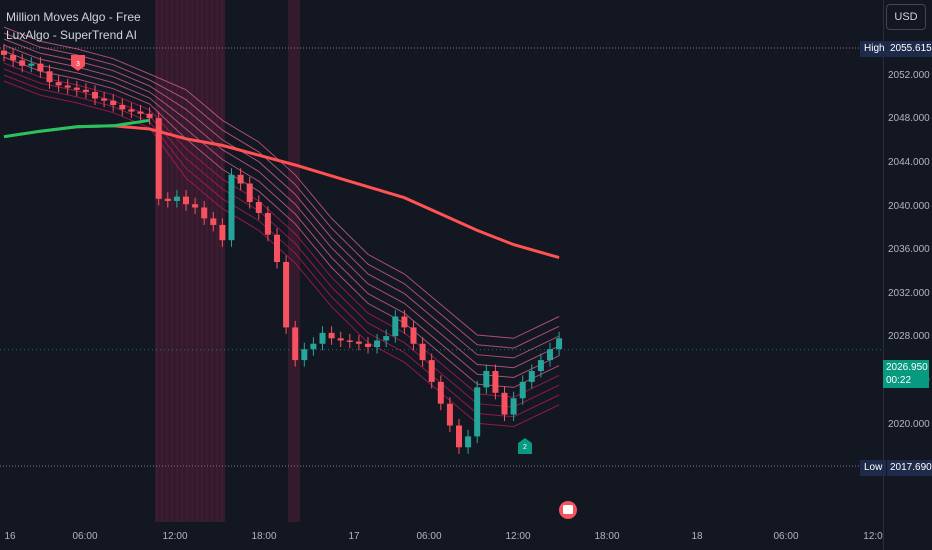 The width and height of the screenshot is (932, 550). Describe the element at coordinates (909, 49) in the screenshot. I see `high-value: 2055.615` at that location.